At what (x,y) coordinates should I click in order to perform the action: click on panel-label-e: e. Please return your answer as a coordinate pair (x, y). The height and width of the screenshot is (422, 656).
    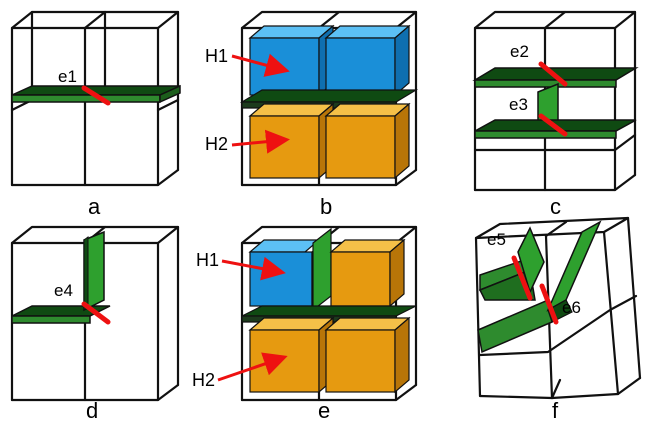
    Looking at the image, I should click on (324, 410).